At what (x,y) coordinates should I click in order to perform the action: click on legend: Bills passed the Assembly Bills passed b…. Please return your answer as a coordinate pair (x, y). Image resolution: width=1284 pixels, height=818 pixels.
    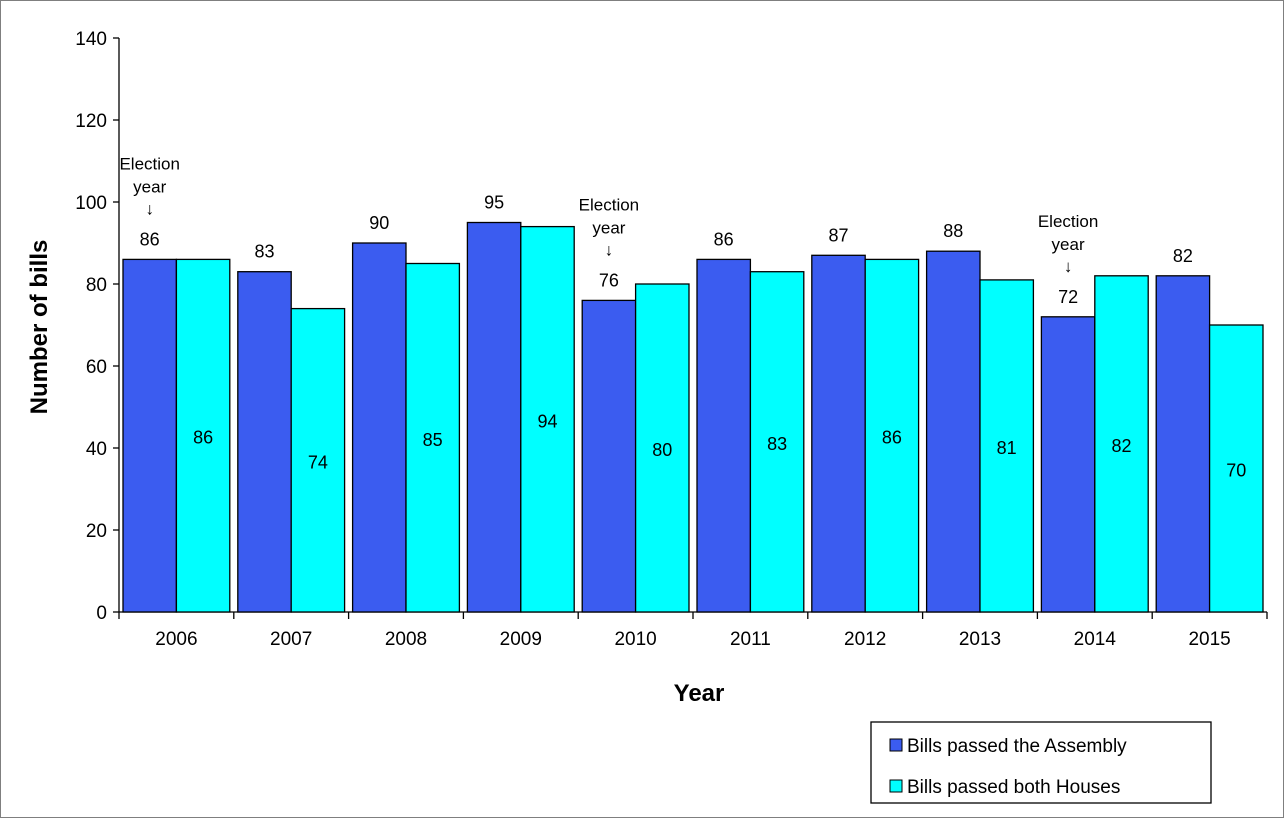
    Looking at the image, I should click on (1041, 762).